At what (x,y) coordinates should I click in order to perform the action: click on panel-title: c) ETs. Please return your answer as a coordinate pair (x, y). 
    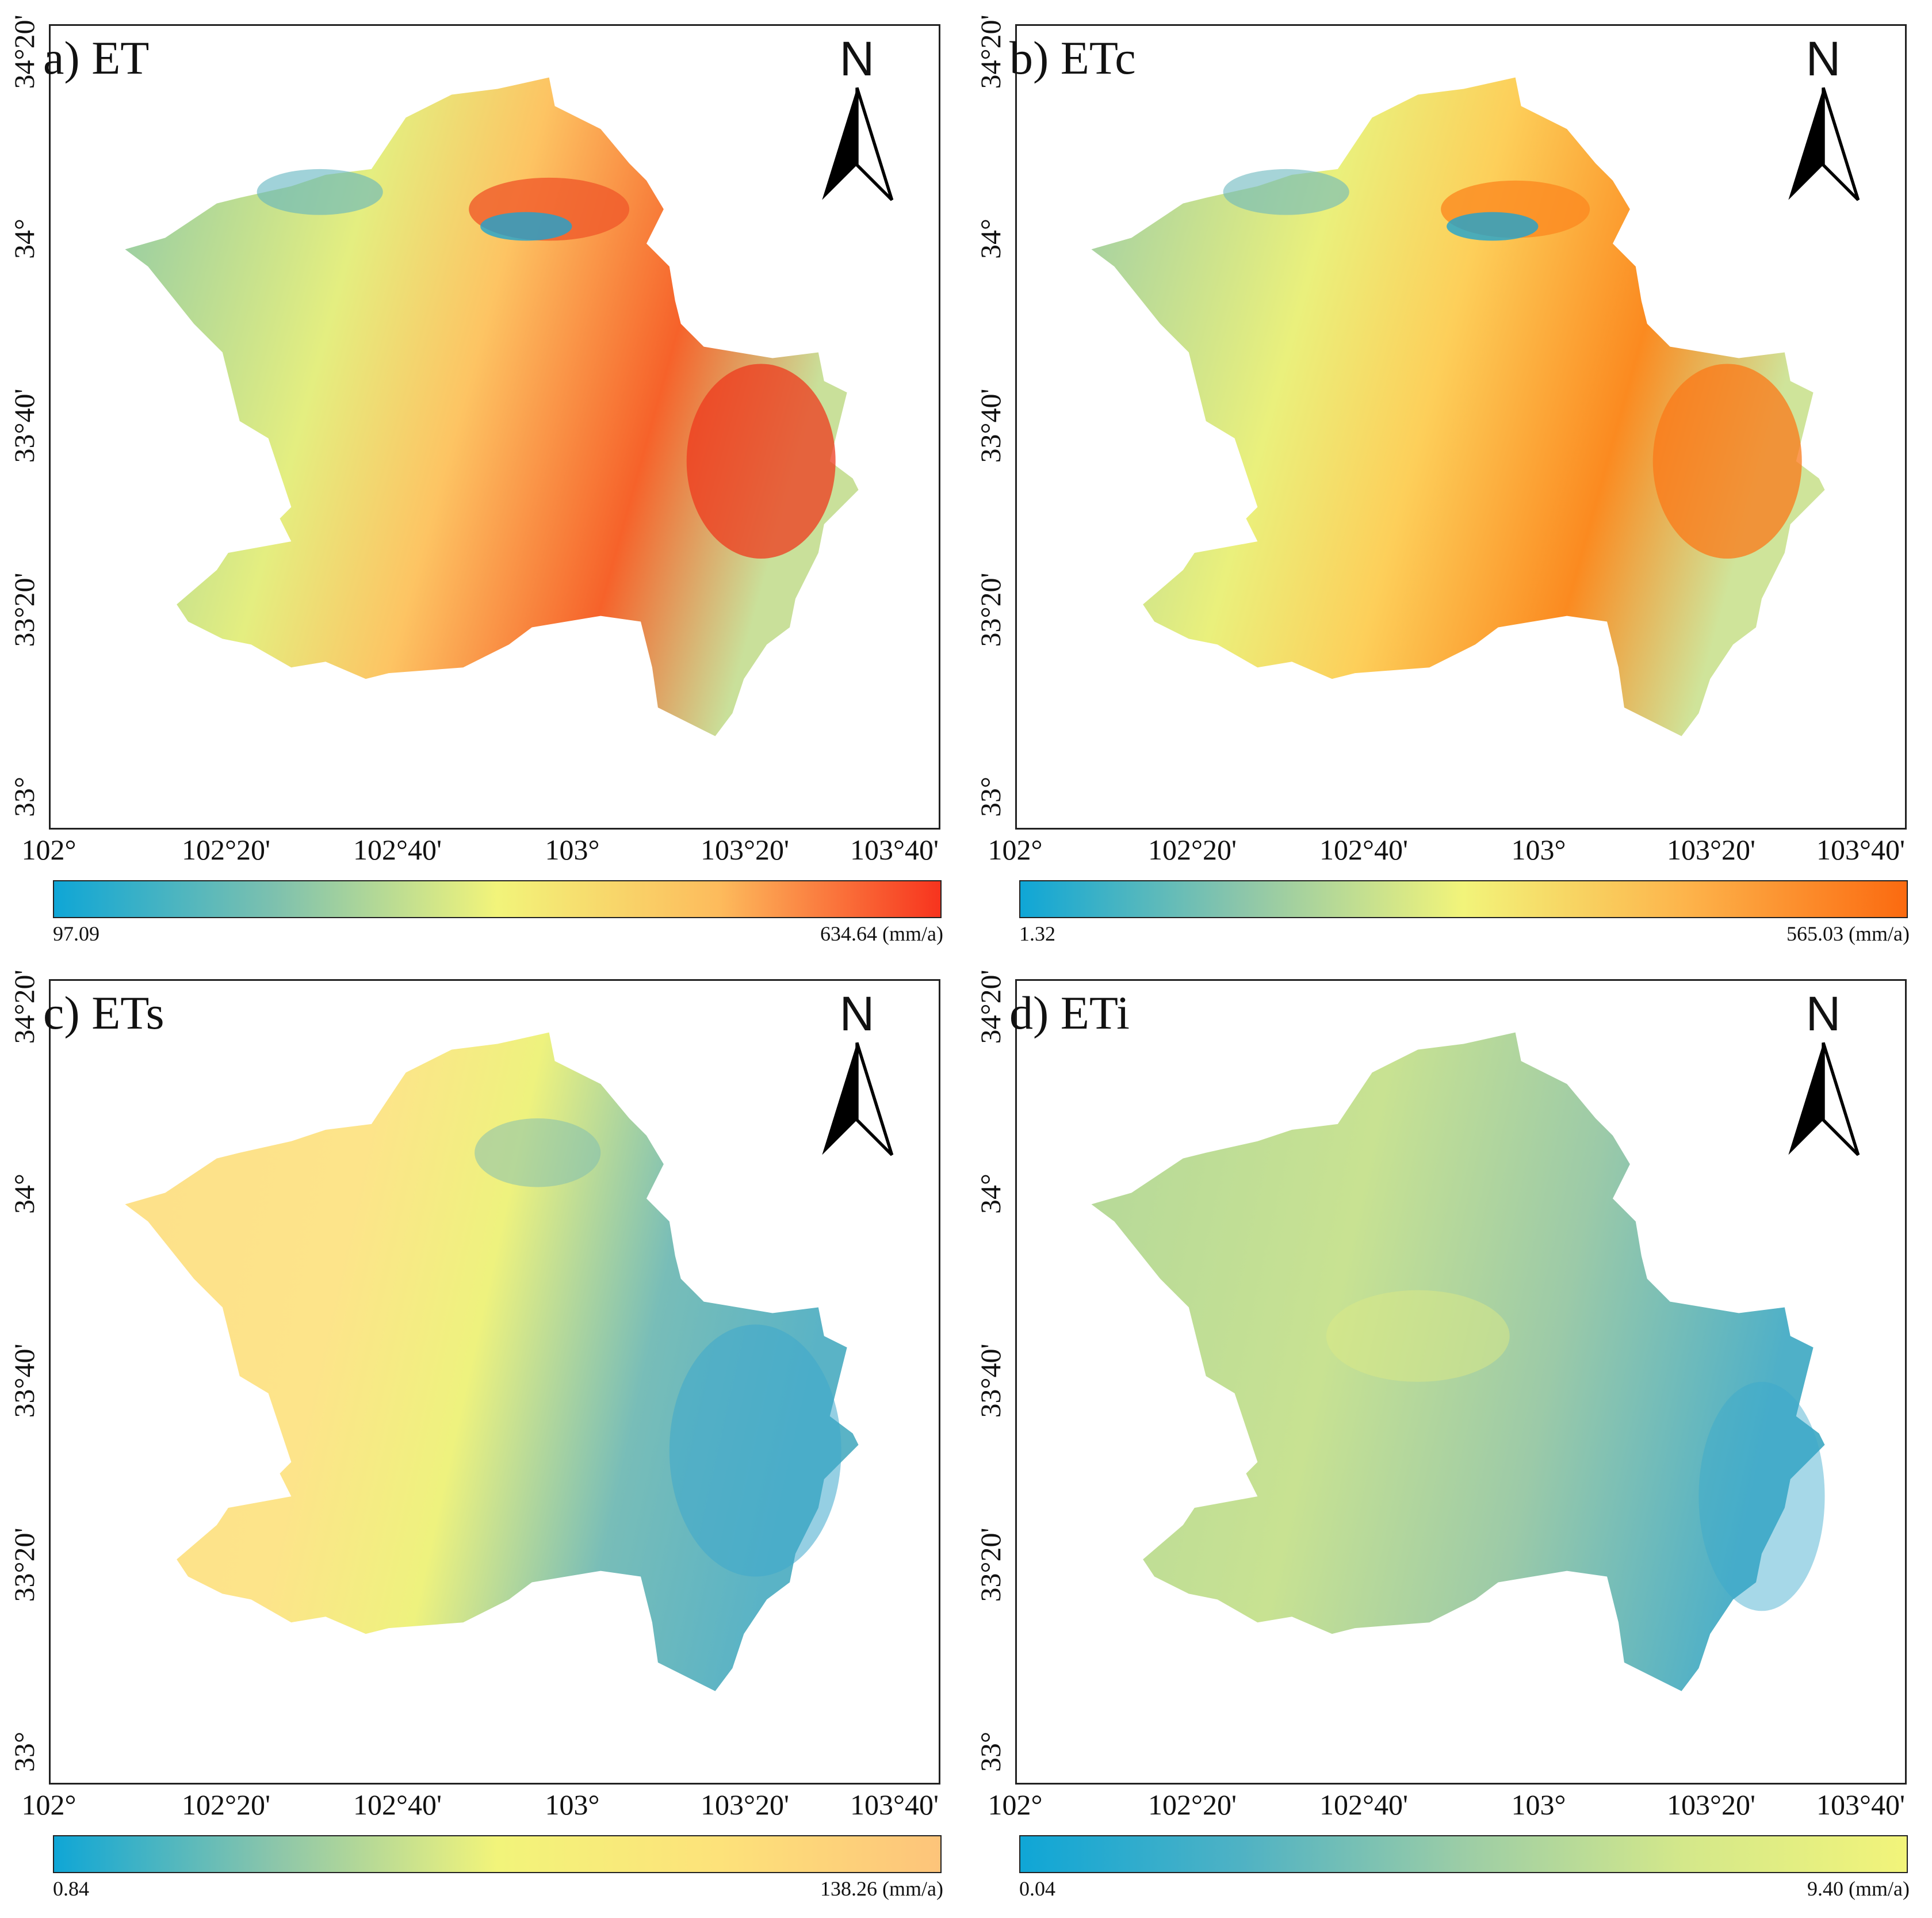
    Looking at the image, I should click on (103, 1013).